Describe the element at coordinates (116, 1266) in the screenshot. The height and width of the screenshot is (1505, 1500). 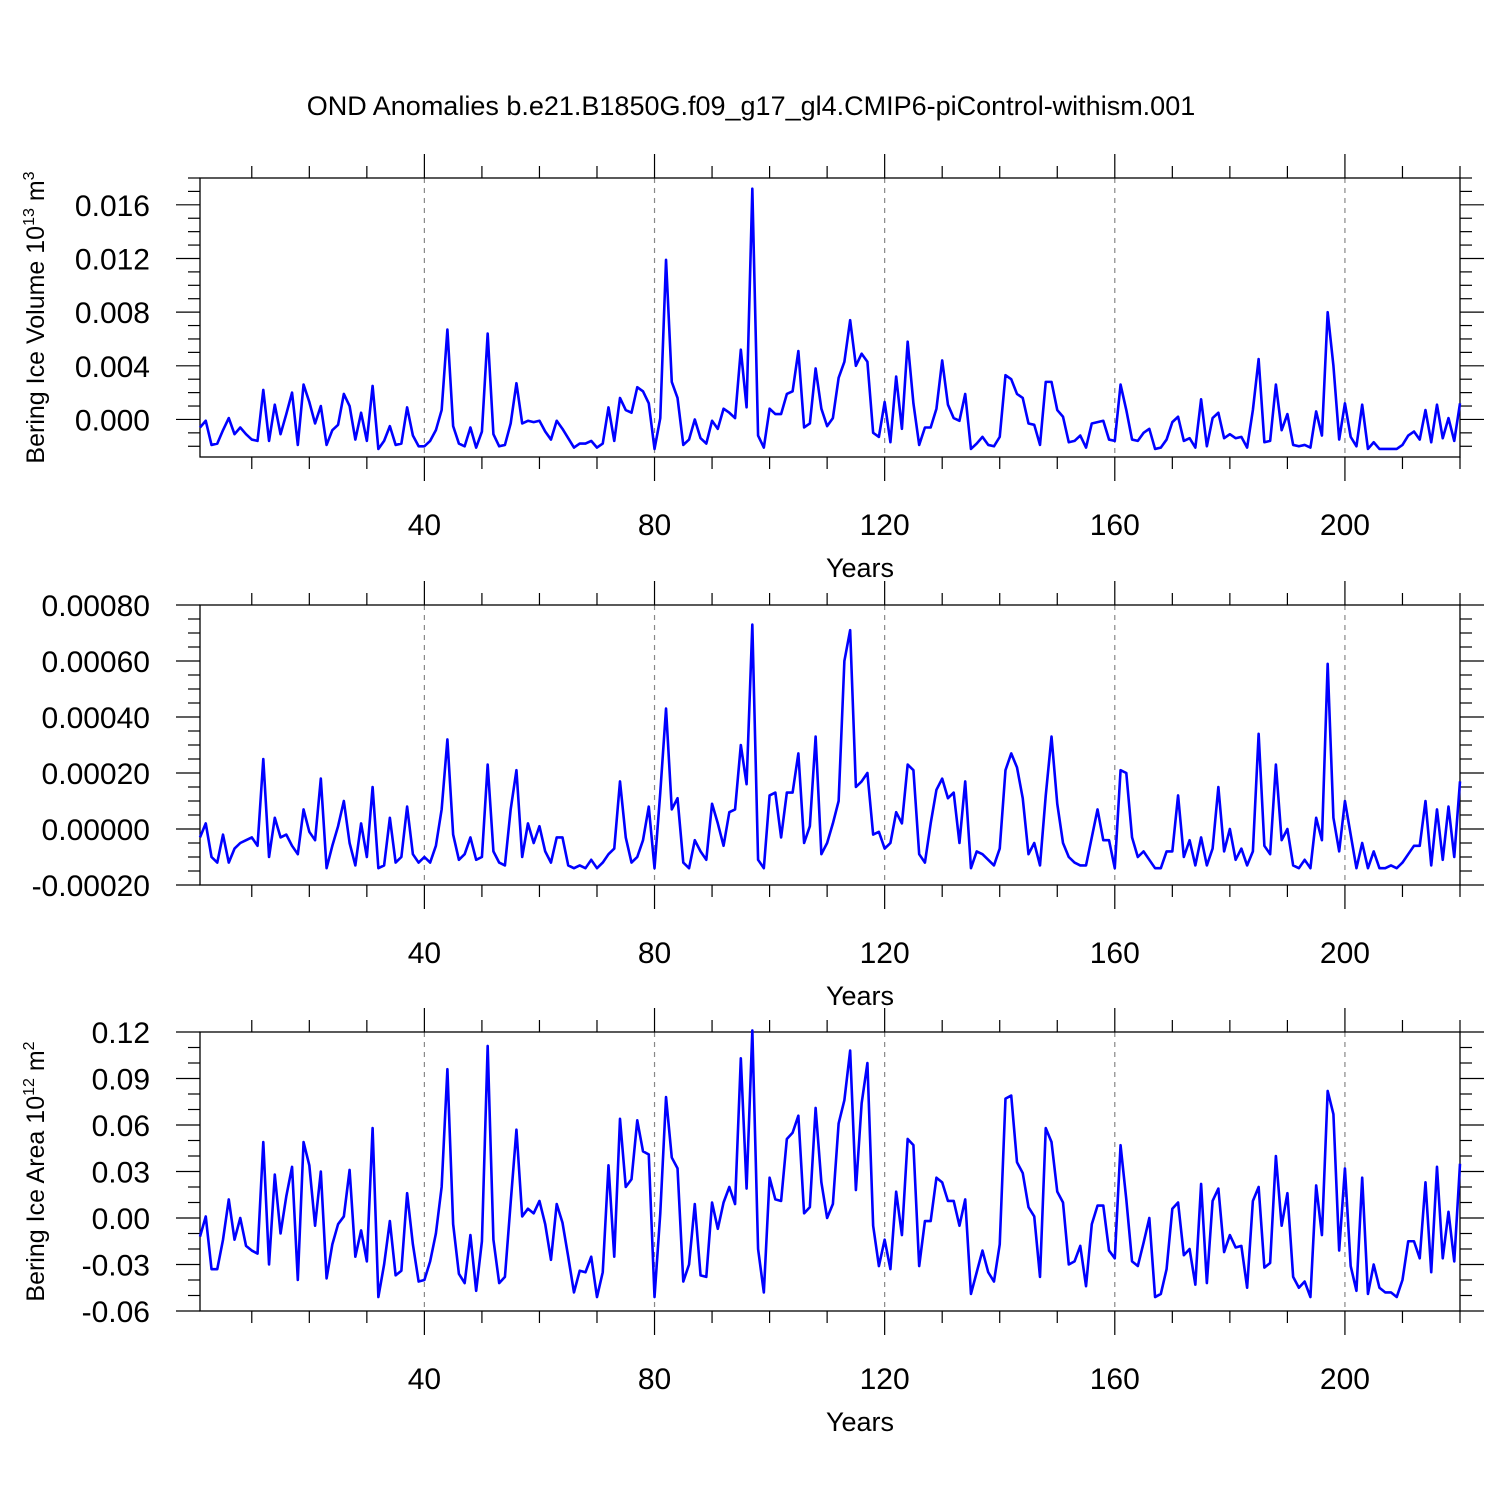
I see `y-tick-label: -0.03` at that location.